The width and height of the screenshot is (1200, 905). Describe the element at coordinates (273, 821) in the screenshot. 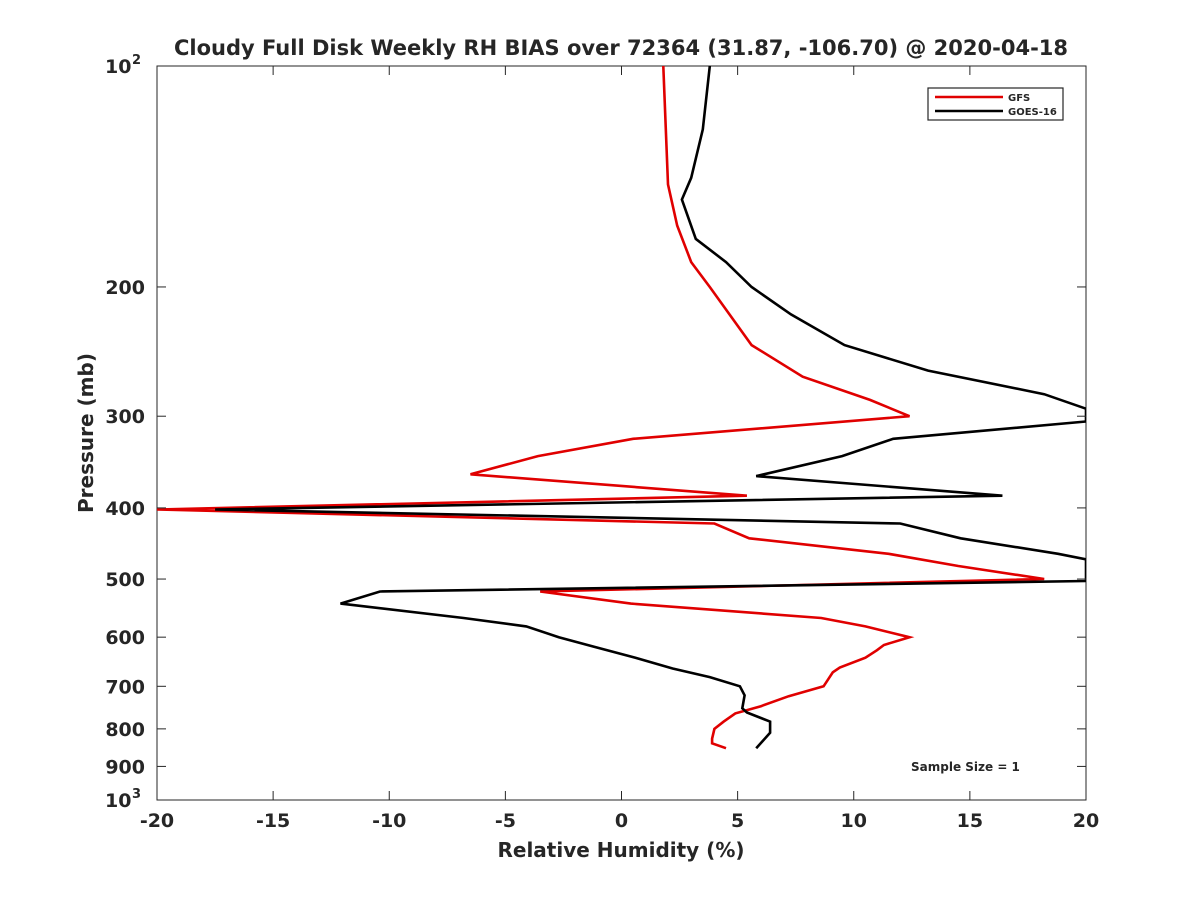

I see `x-tick-label: -15` at that location.